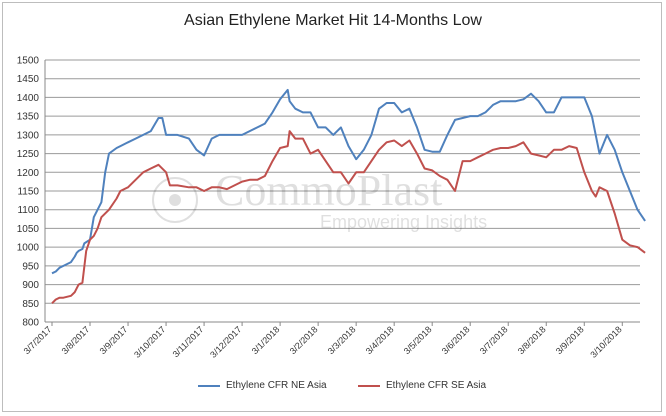 The image size is (666, 416). I want to click on y-tick-label: 850, so click(30, 304).